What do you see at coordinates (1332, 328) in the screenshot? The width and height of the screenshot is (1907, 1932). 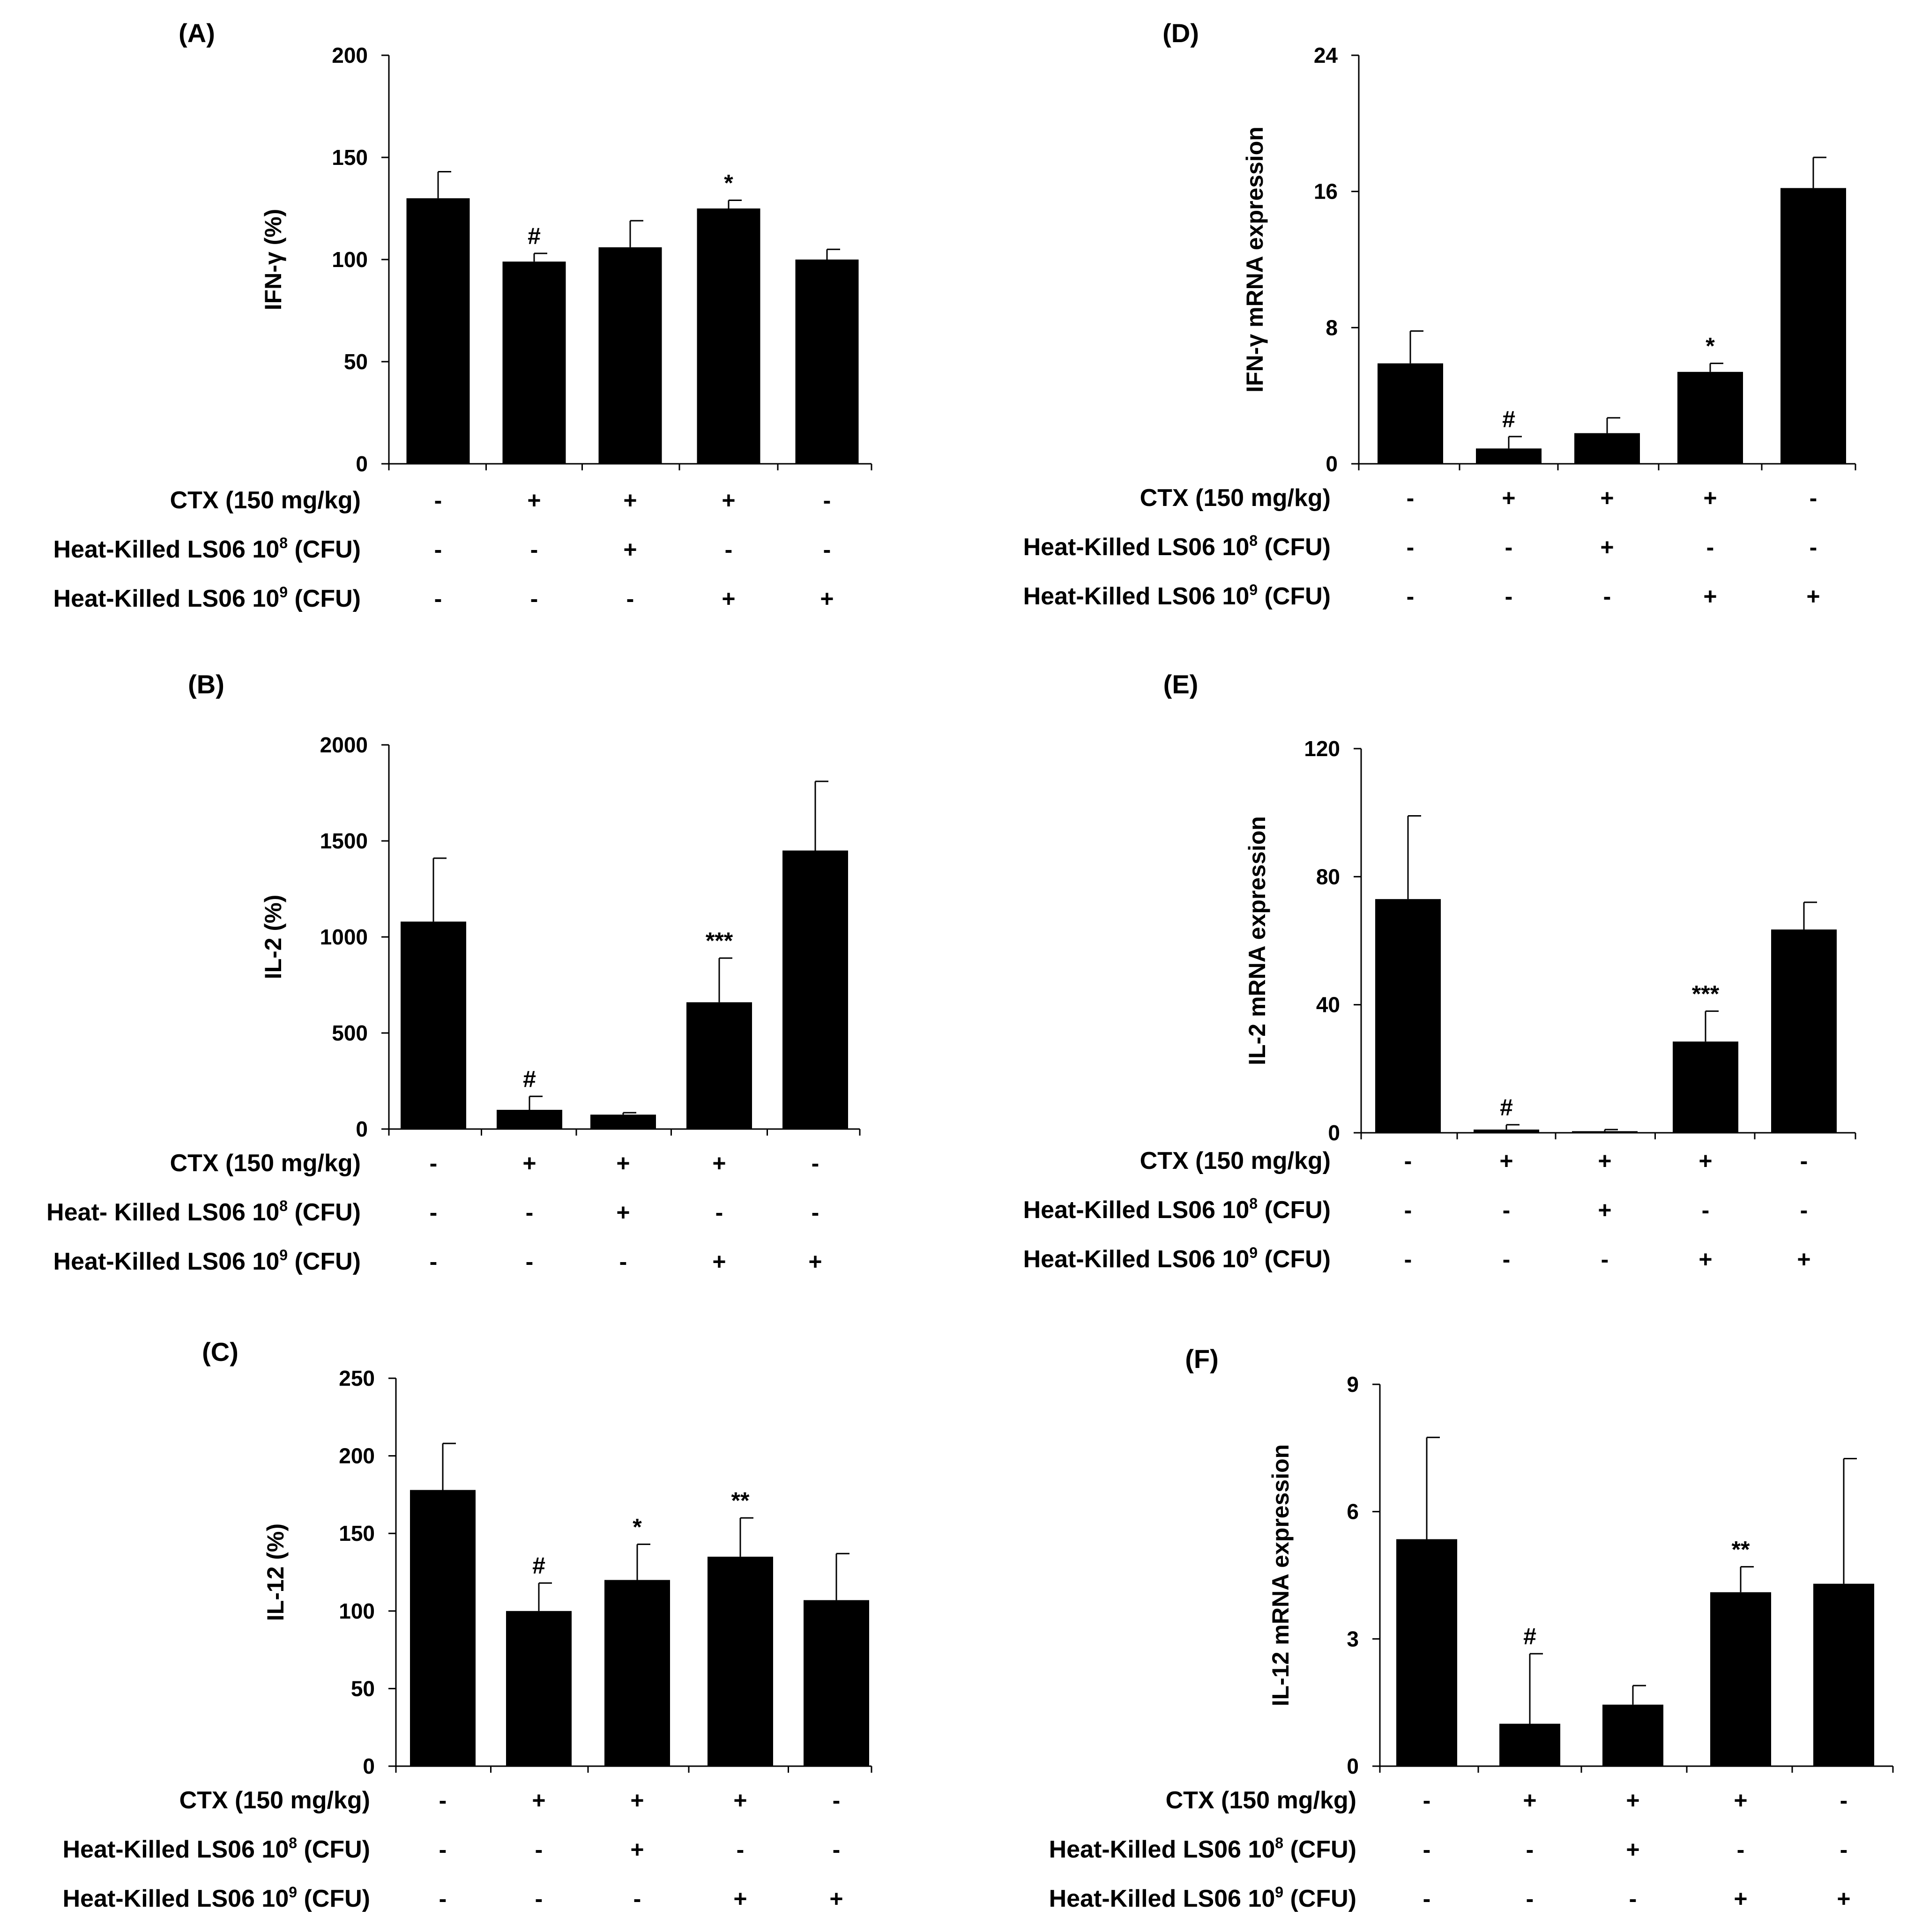 I see `y-tick-label: 8` at bounding box center [1332, 328].